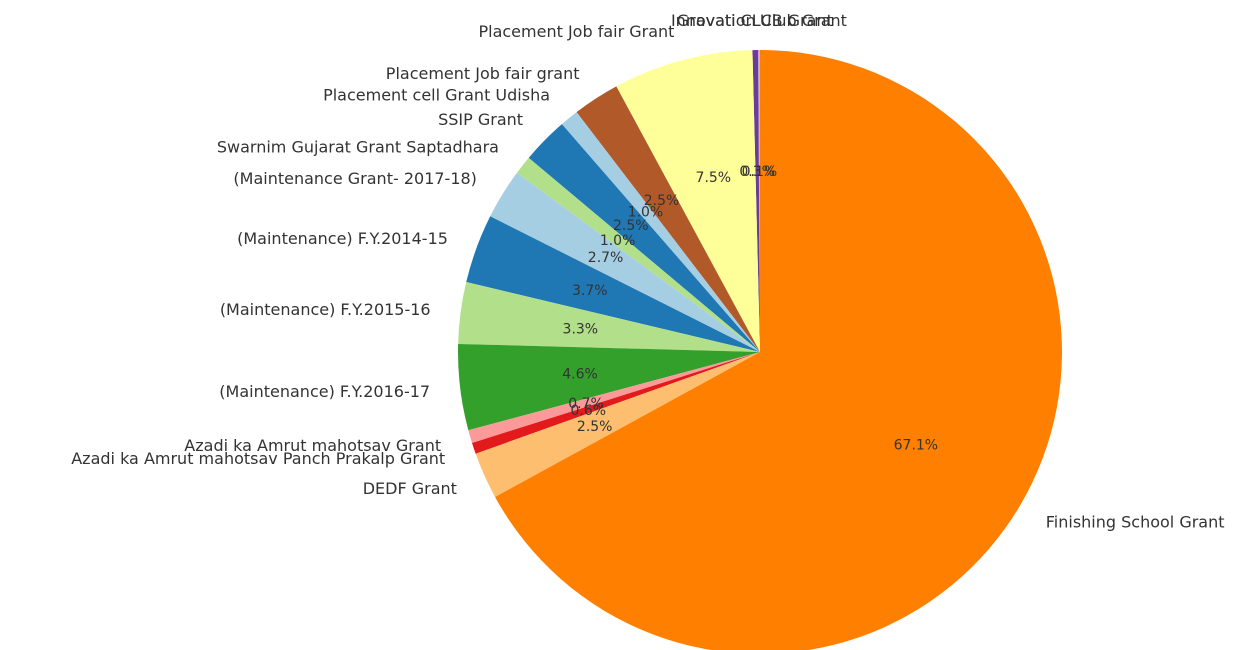 This screenshot has height=650, width=1240. I want to click on slice-label: Placement Job fair Grant, so click(576, 31).